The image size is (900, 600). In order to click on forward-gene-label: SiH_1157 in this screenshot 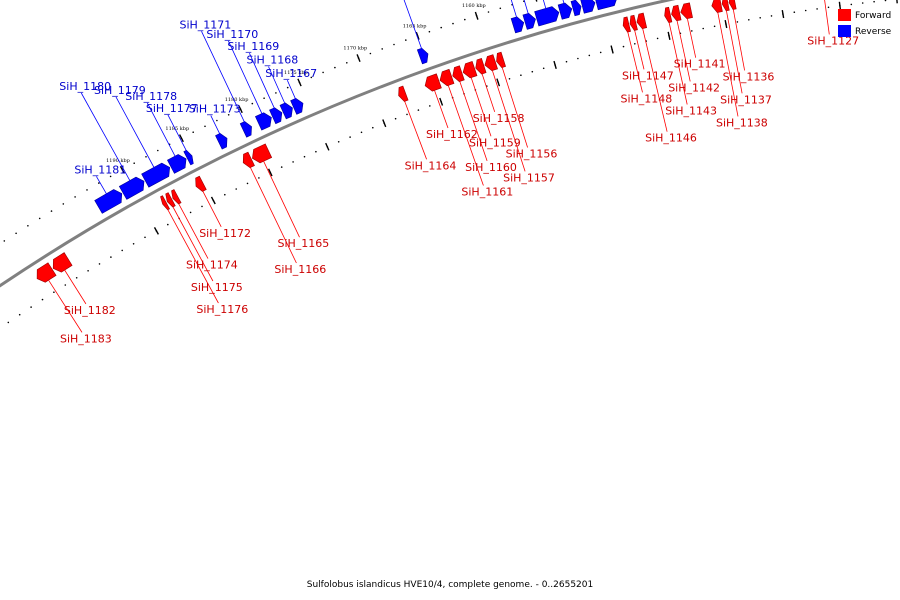, I will do `click(529, 177)`.